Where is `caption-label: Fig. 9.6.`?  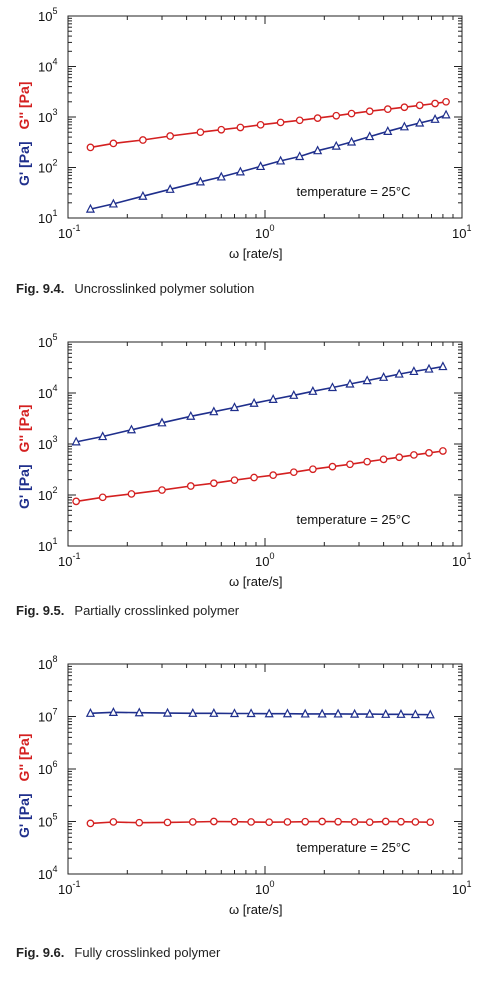 caption-label: Fig. 9.6. is located at coordinates (40, 952).